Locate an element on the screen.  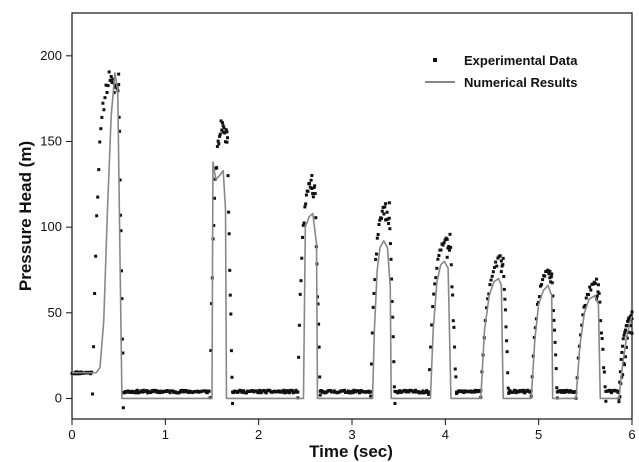
y-axis-title: Pressure Head (m) is located at coordinates (25, 216).